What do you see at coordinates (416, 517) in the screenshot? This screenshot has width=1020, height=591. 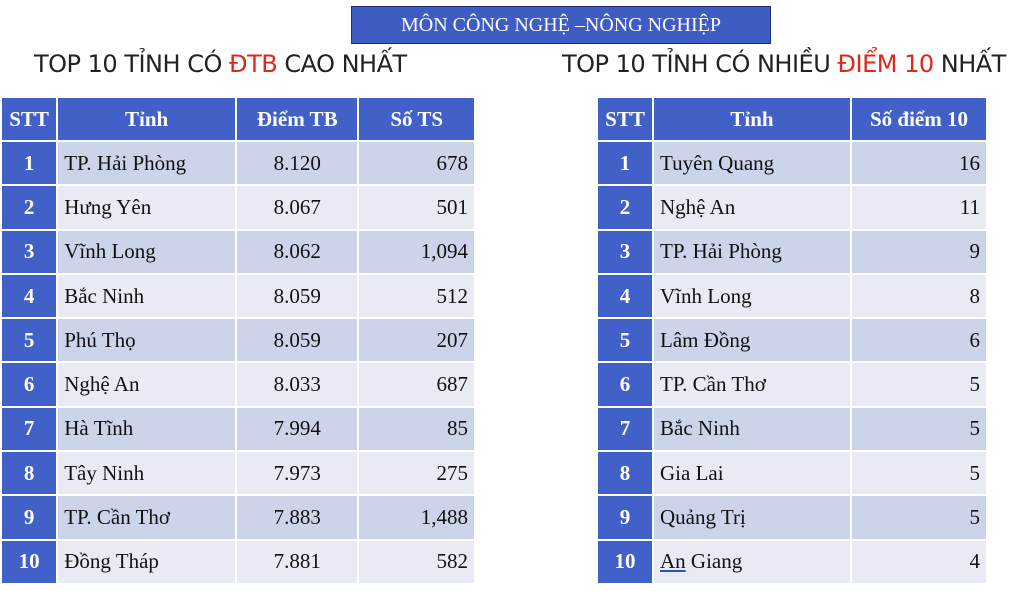 I see `row-candidate-count: 1,488` at bounding box center [416, 517].